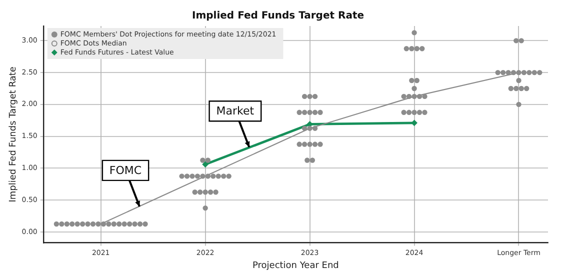 This screenshot has width=564, height=279. Describe the element at coordinates (235, 111) in the screenshot. I see `annotation: Market` at that location.